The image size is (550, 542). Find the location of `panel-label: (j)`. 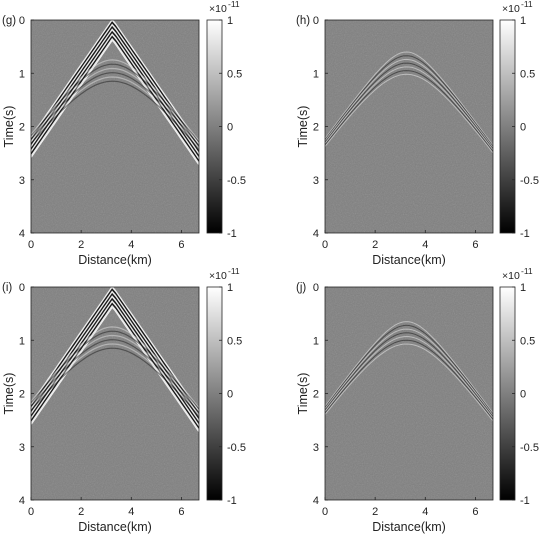

panel-label: (j) is located at coordinates (301, 288).